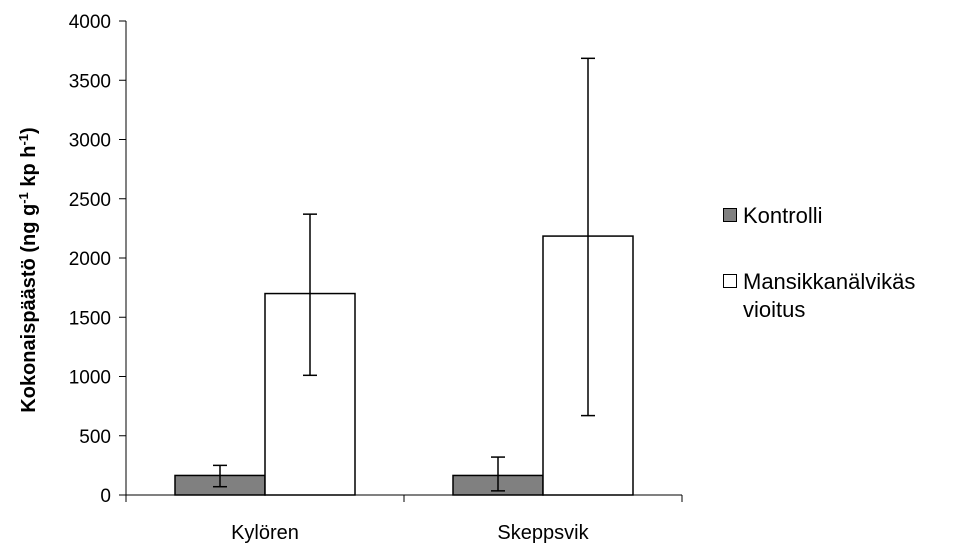 The height and width of the screenshot is (546, 953). What do you see at coordinates (105, 496) in the screenshot?
I see `y-tick-label: 0` at bounding box center [105, 496].